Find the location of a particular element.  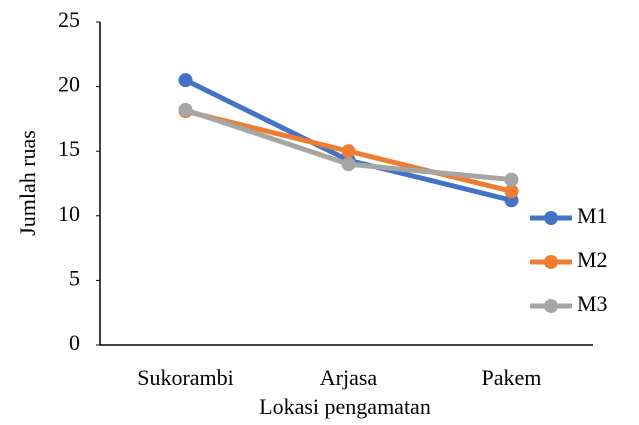

legend-label: M3 is located at coordinates (592, 303).